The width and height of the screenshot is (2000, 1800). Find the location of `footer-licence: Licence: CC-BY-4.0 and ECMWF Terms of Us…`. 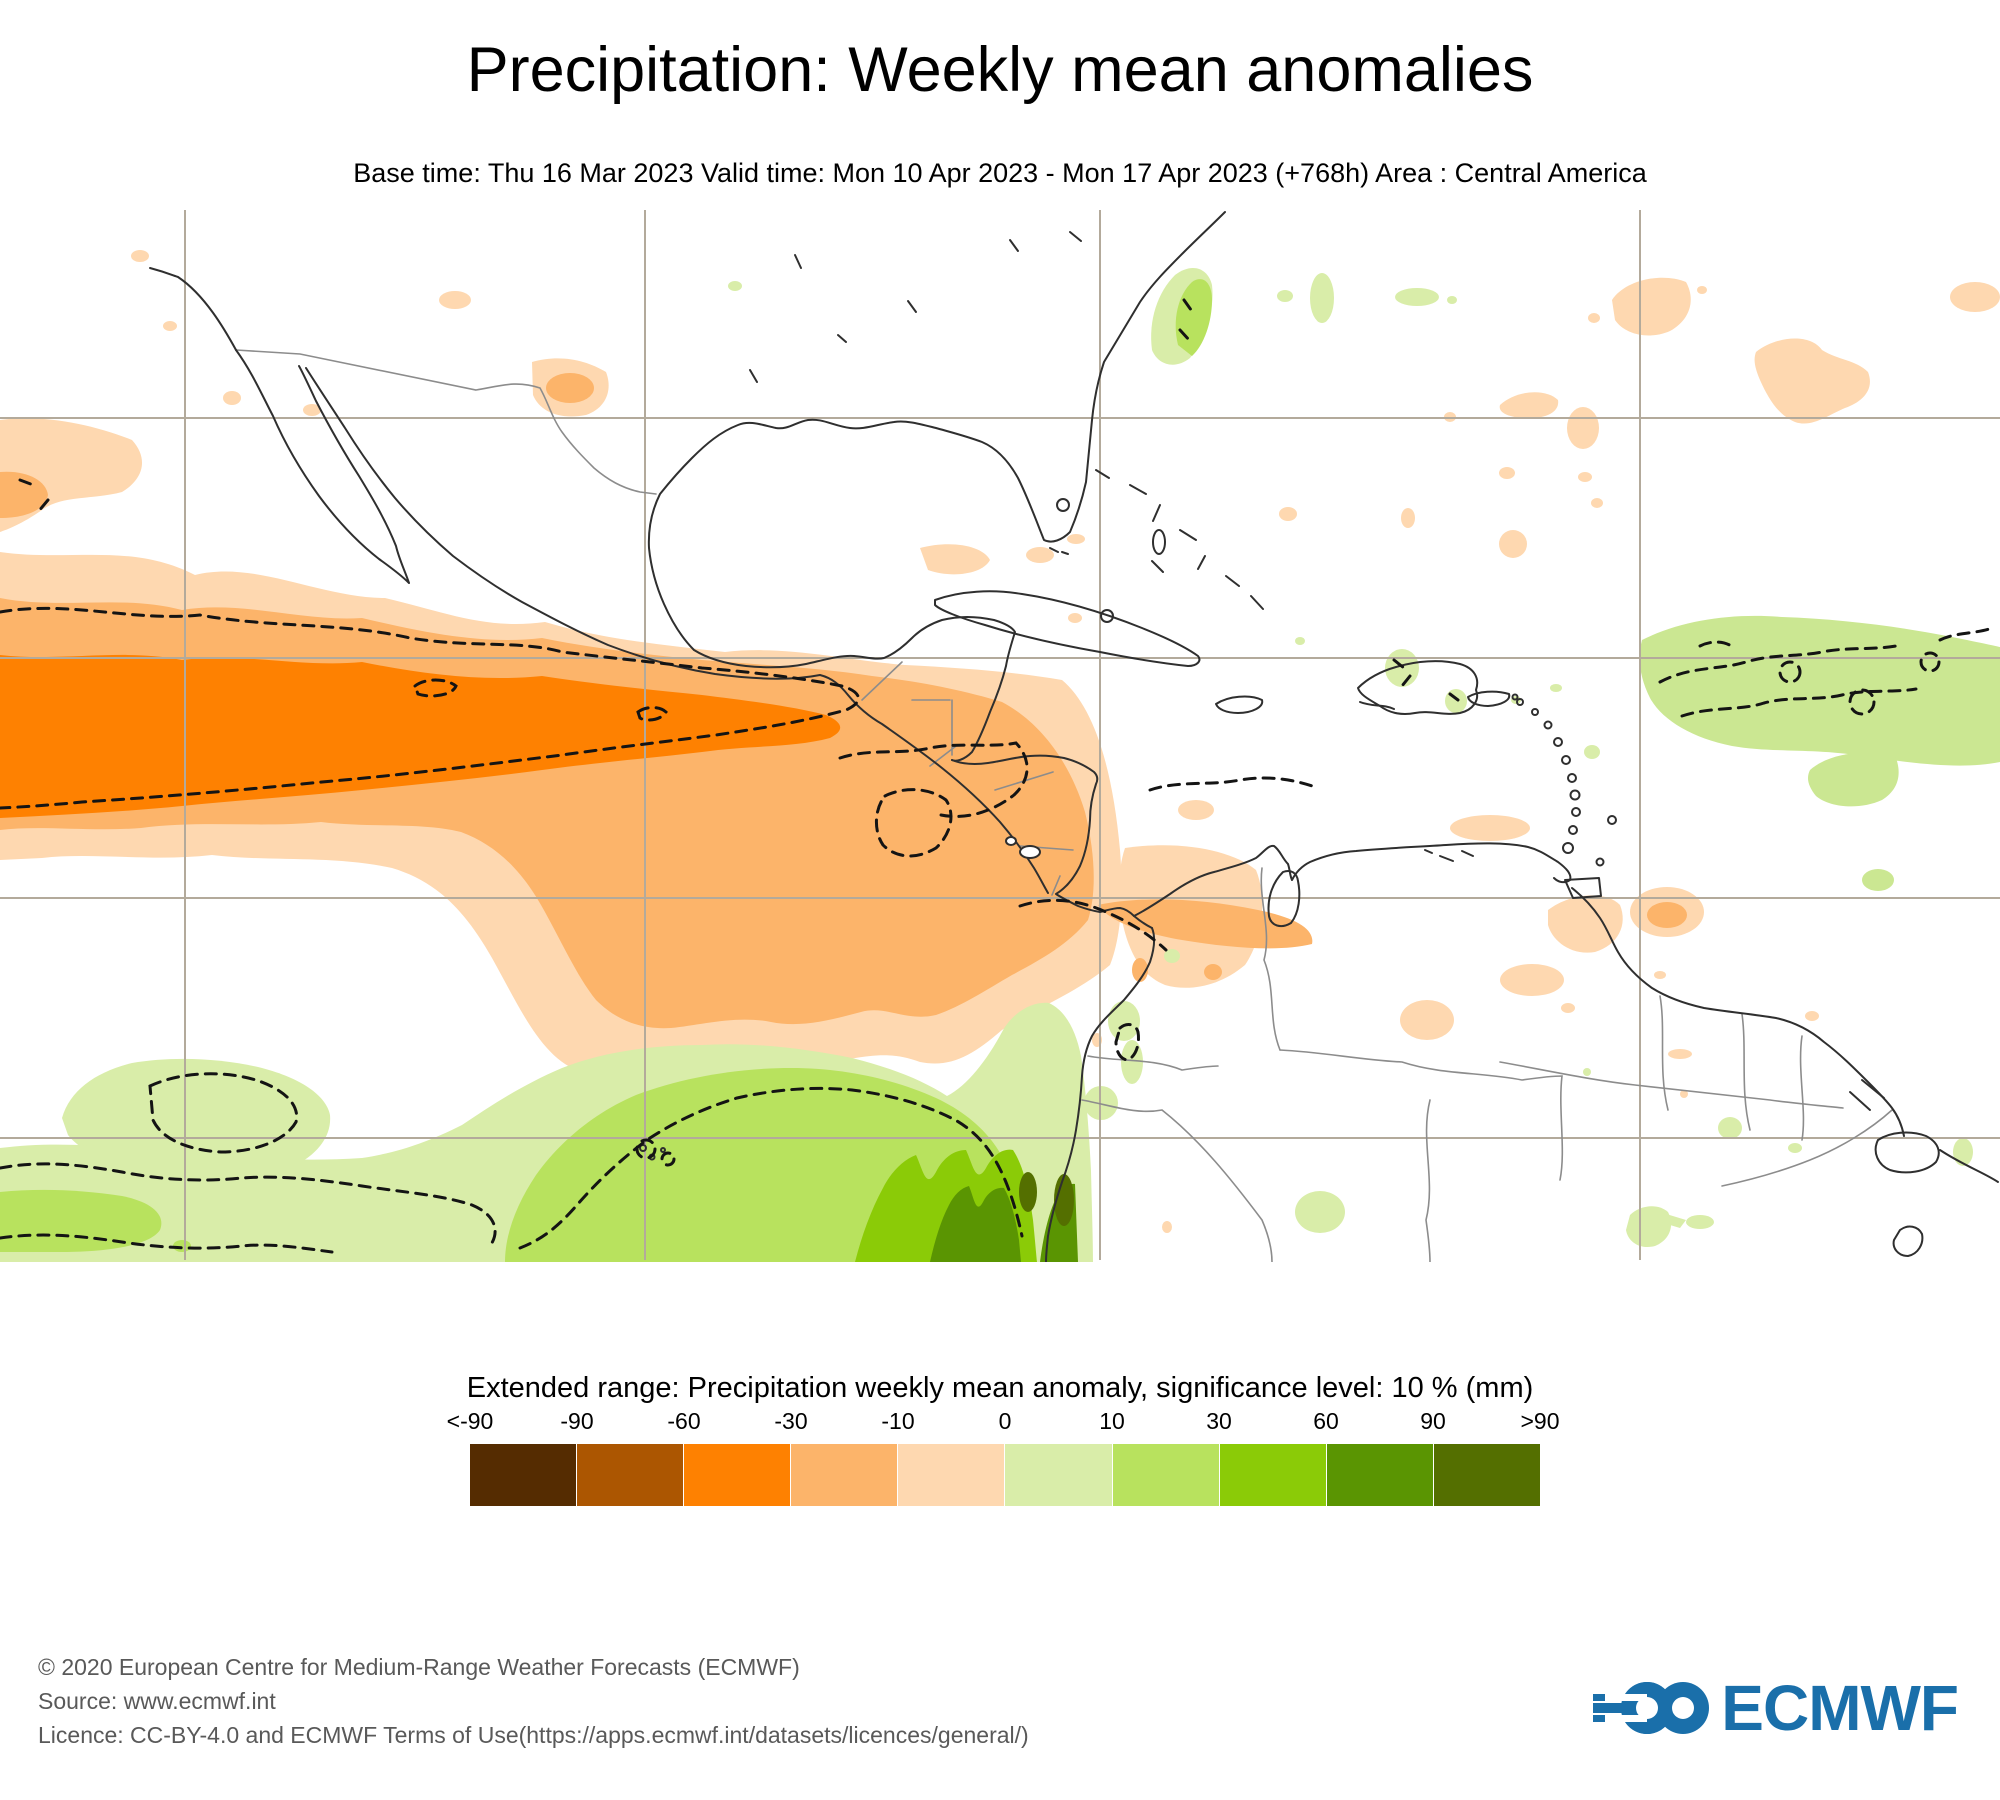

footer-licence: Licence: CC-BY-4.0 and ECMWF Terms of Us… is located at coordinates (533, 1735).